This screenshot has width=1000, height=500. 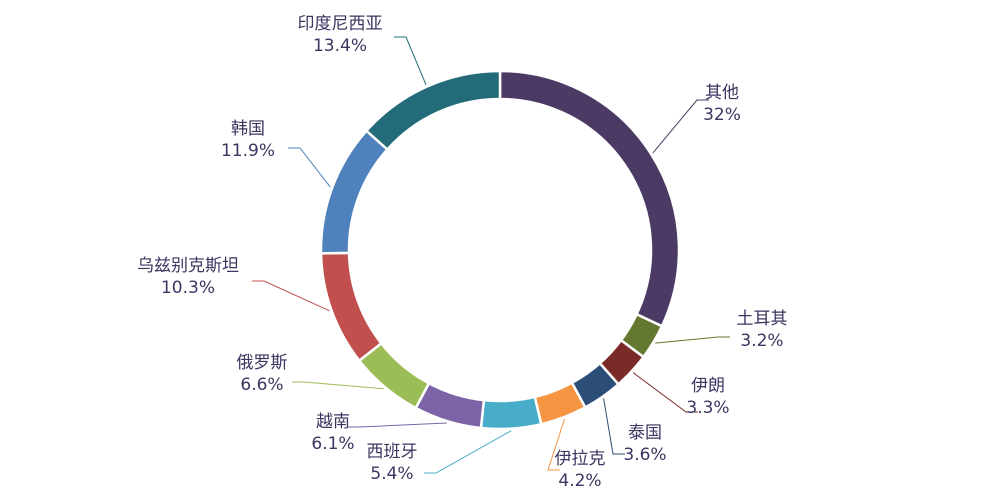 What do you see at coordinates (707, 408) in the screenshot?
I see `slice-value-label-2: 3.3%` at bounding box center [707, 408].